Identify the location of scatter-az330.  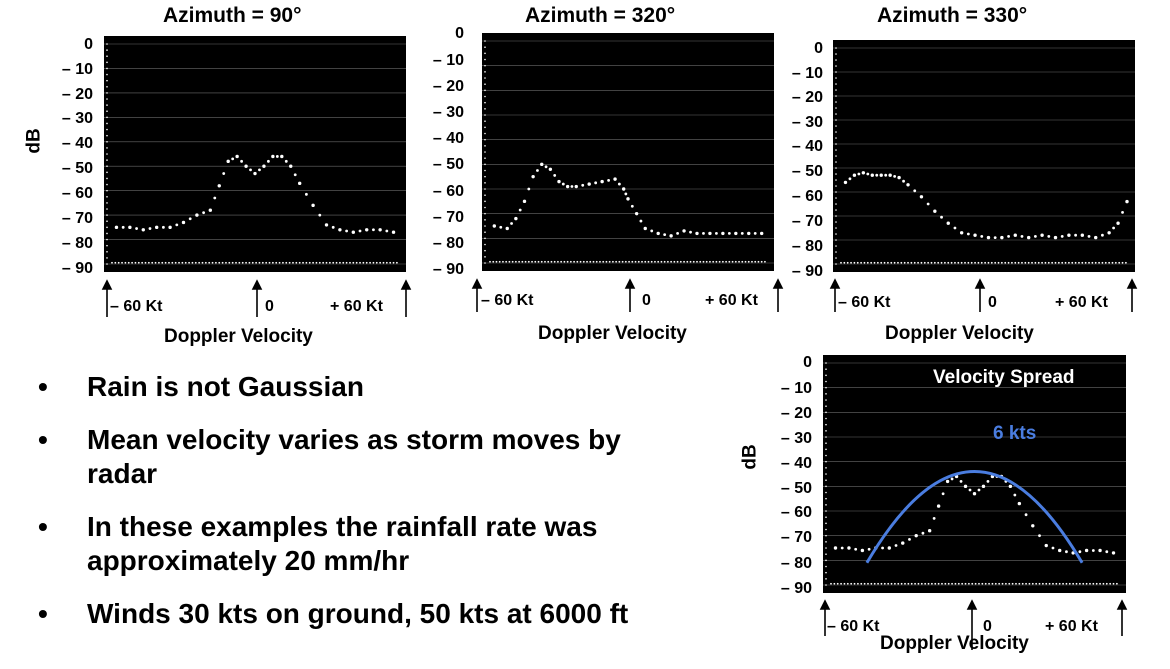
(984, 156).